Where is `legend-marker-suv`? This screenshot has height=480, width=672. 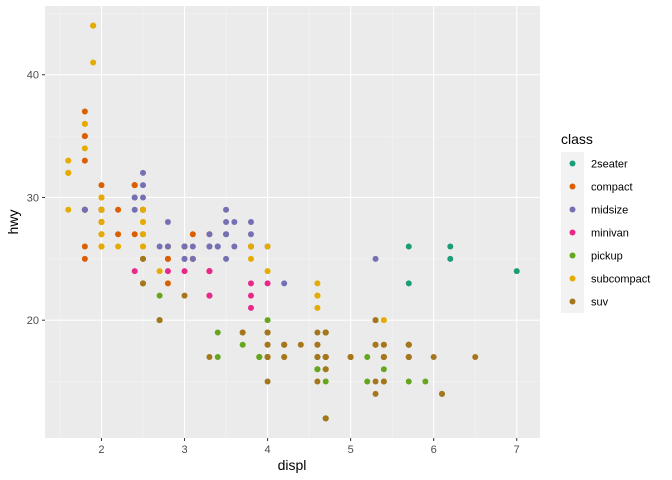
legend-marker-suv is located at coordinates (572, 301).